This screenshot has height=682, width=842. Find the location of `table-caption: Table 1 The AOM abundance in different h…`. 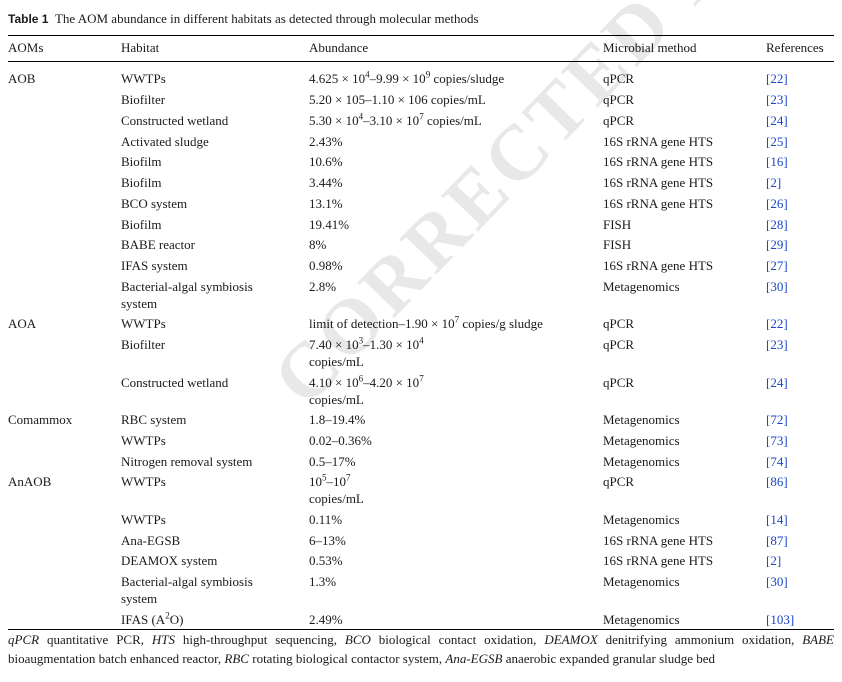

table-caption: Table 1 The AOM abundance in different h… is located at coordinates (243, 19).